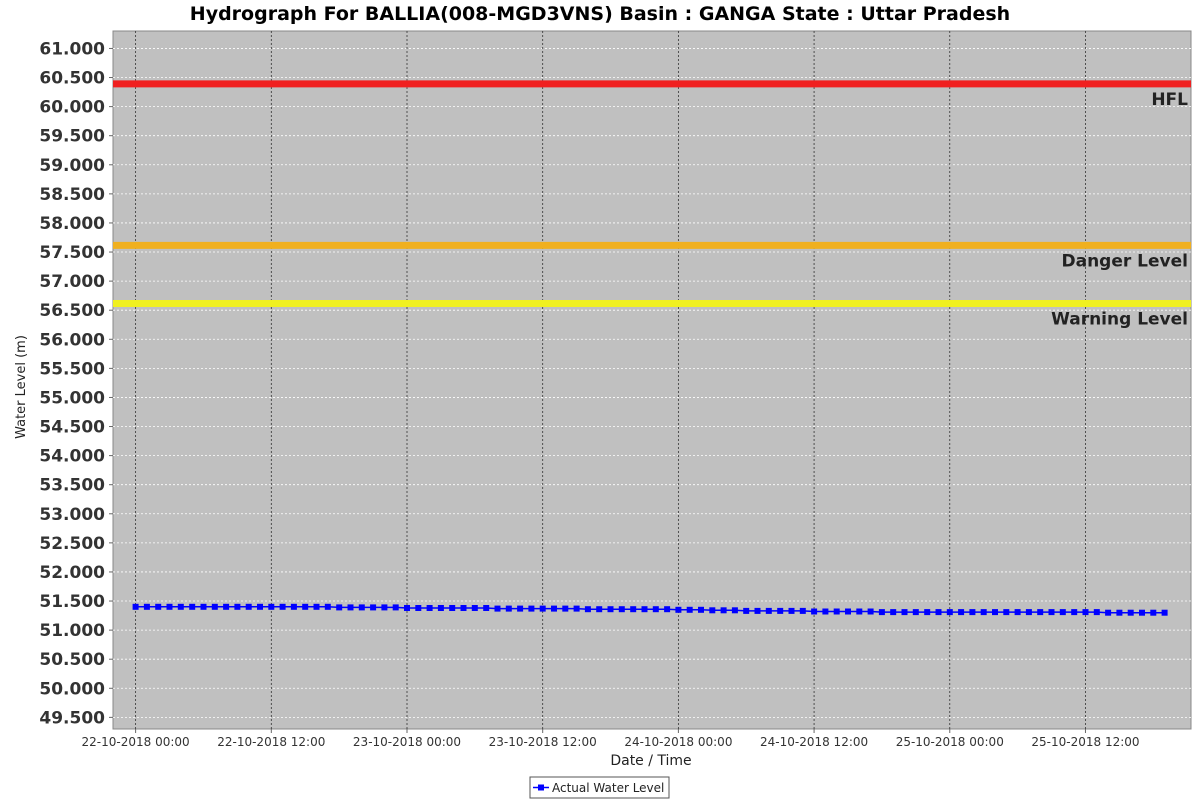 This screenshot has height=804, width=1200. What do you see at coordinates (72, 108) in the screenshot?
I see `y-tick-label: 60.000` at bounding box center [72, 108].